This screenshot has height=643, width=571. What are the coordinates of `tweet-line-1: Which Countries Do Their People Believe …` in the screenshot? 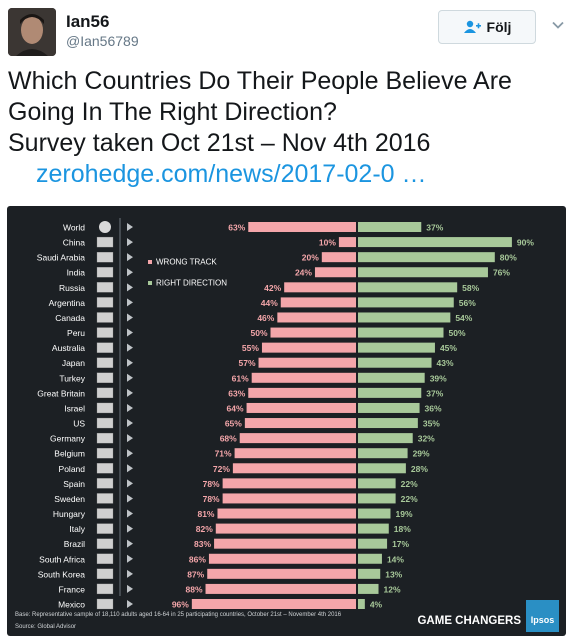 It's located at (260, 81).